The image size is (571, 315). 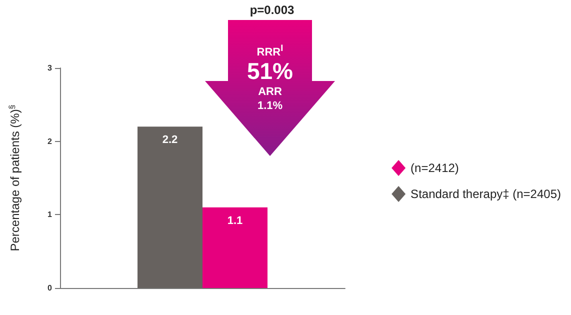 I want to click on y-tick-label: 1, so click(x=50, y=215).